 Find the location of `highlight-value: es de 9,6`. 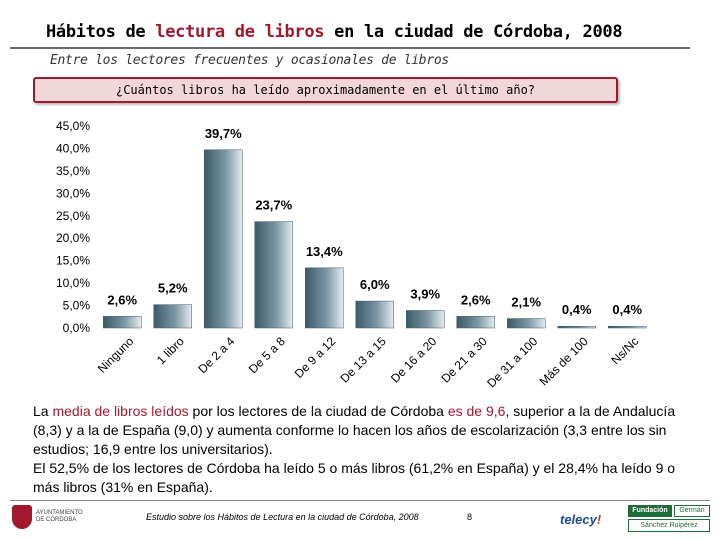

highlight-value: es de 9,6 is located at coordinates (476, 411).